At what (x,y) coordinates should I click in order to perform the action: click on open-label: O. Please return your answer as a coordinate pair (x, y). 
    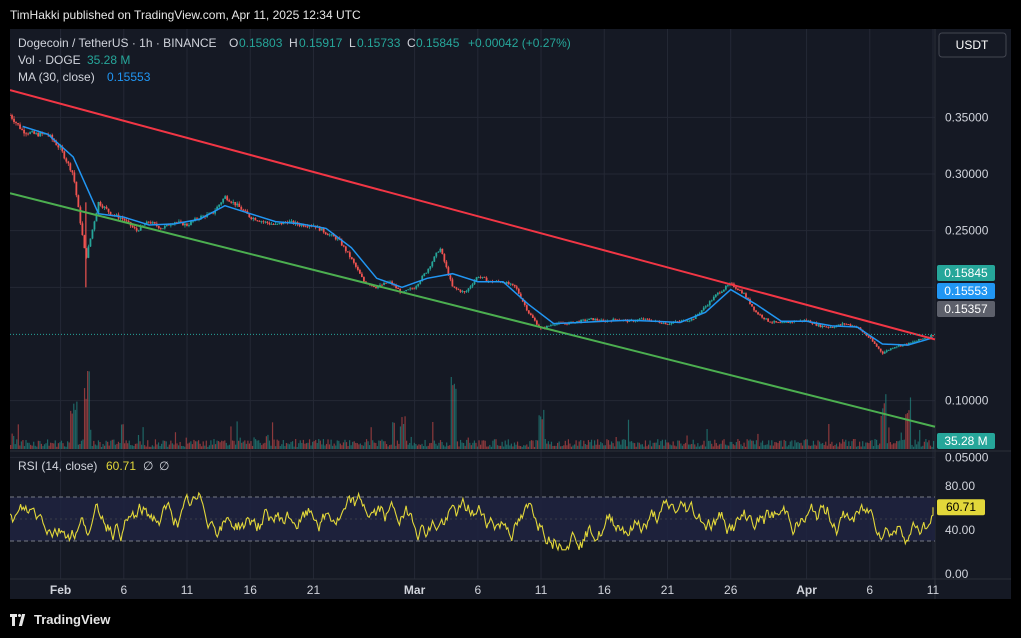
    Looking at the image, I should click on (233, 43).